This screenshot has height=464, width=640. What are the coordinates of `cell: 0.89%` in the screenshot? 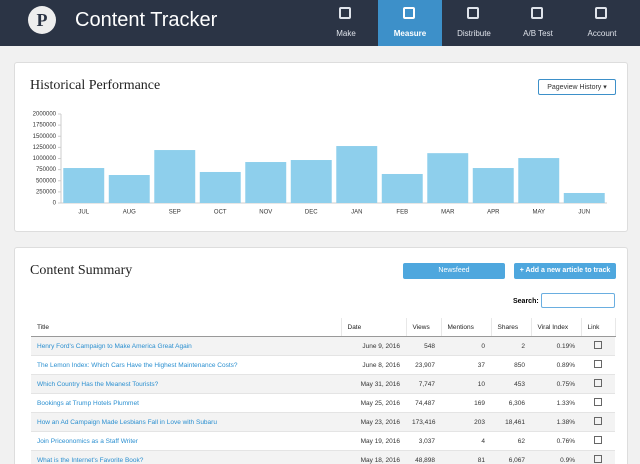 It's located at (556, 365).